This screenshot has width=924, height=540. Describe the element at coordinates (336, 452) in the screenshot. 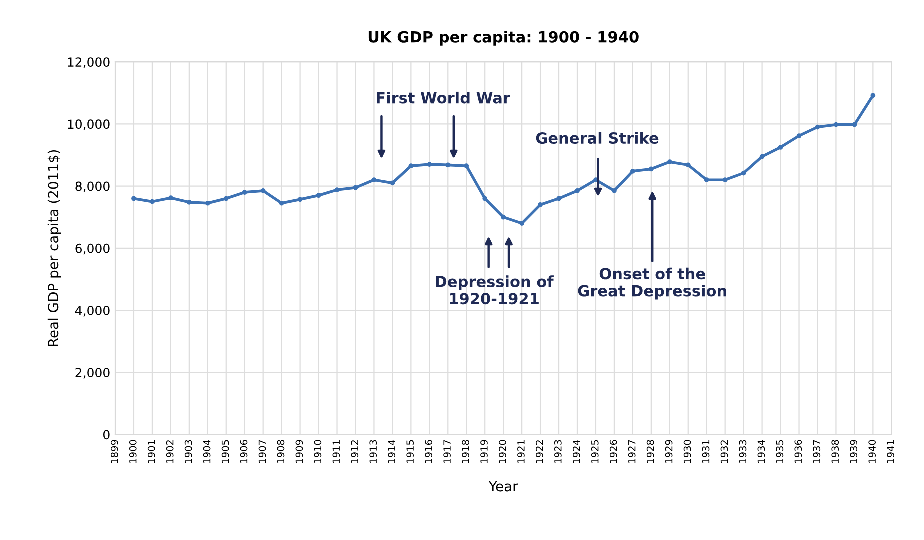

I see `x-tick-label: 1911` at that location.